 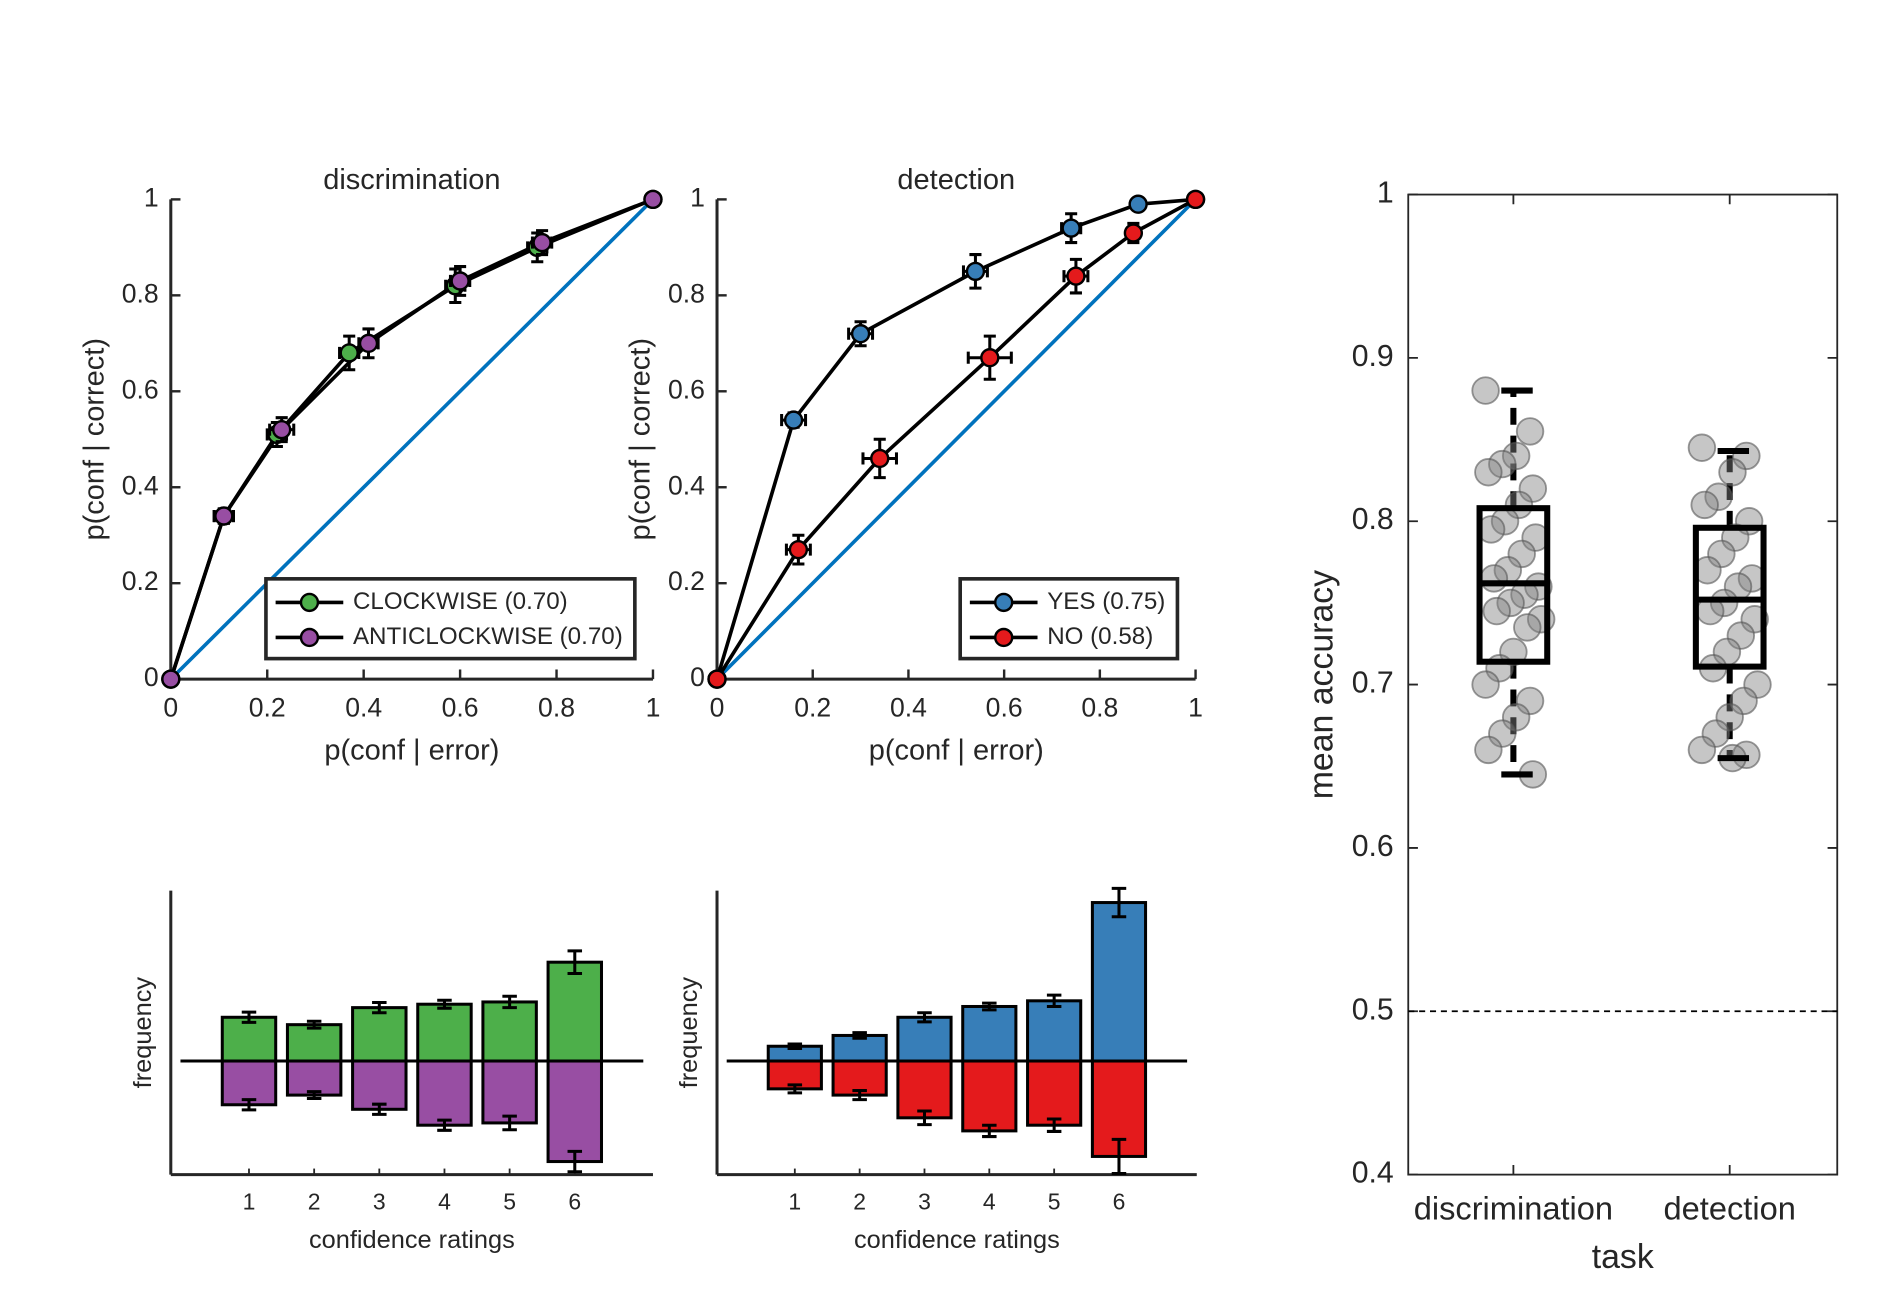 What do you see at coordinates (1004, 637) in the screenshot?
I see `legend-marker` at bounding box center [1004, 637].